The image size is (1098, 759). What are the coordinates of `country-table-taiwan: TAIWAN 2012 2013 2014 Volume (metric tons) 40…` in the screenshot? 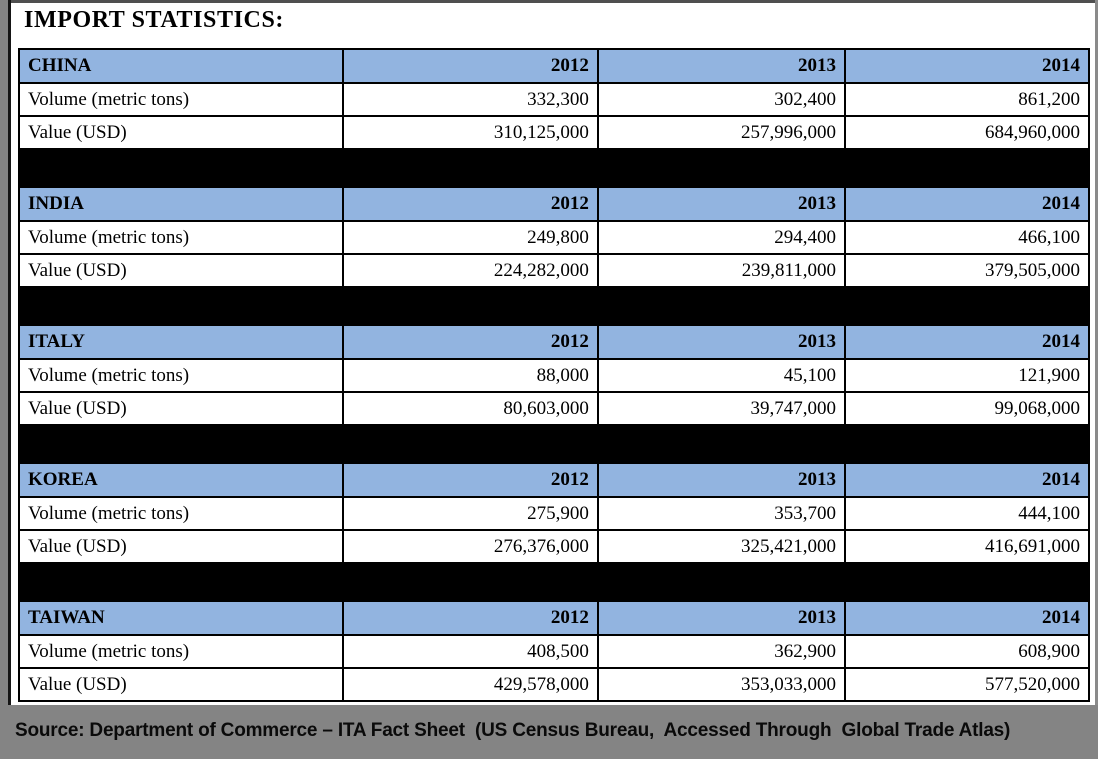 It's located at (553, 651).